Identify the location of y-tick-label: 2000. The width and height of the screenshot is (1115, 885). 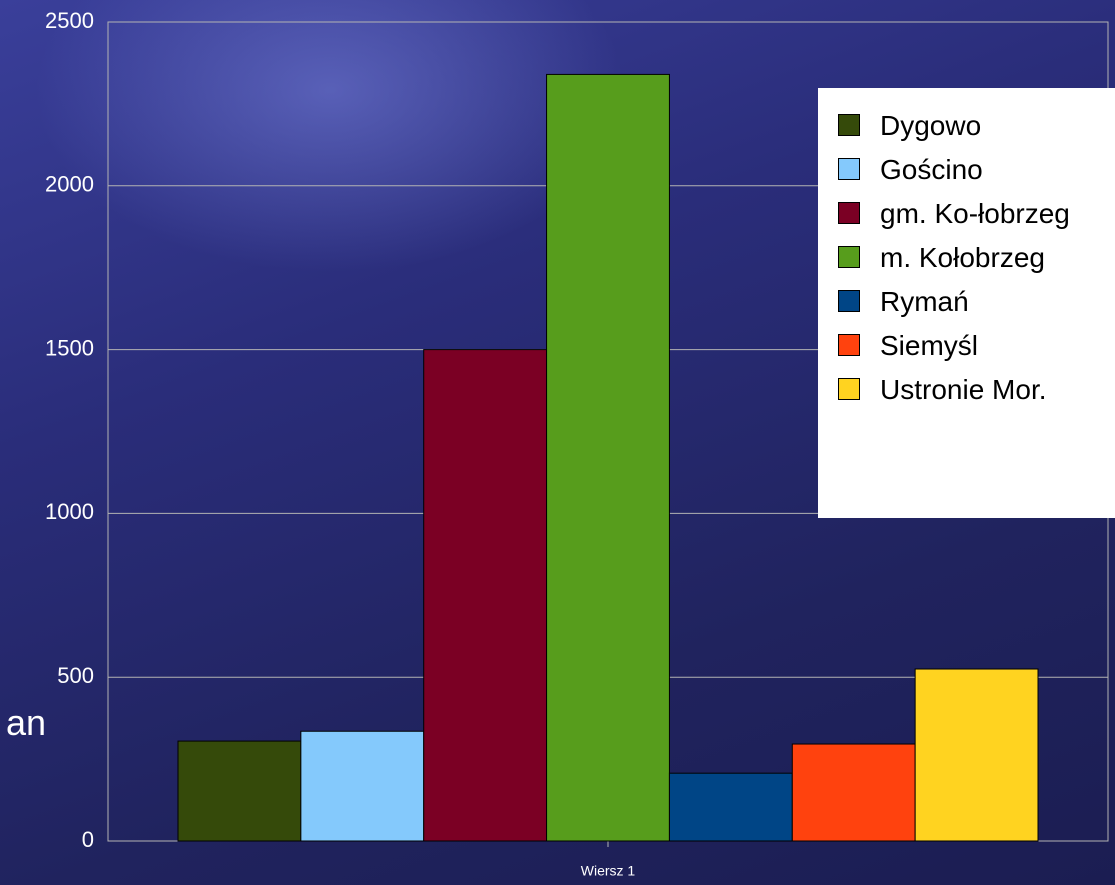
(69, 184).